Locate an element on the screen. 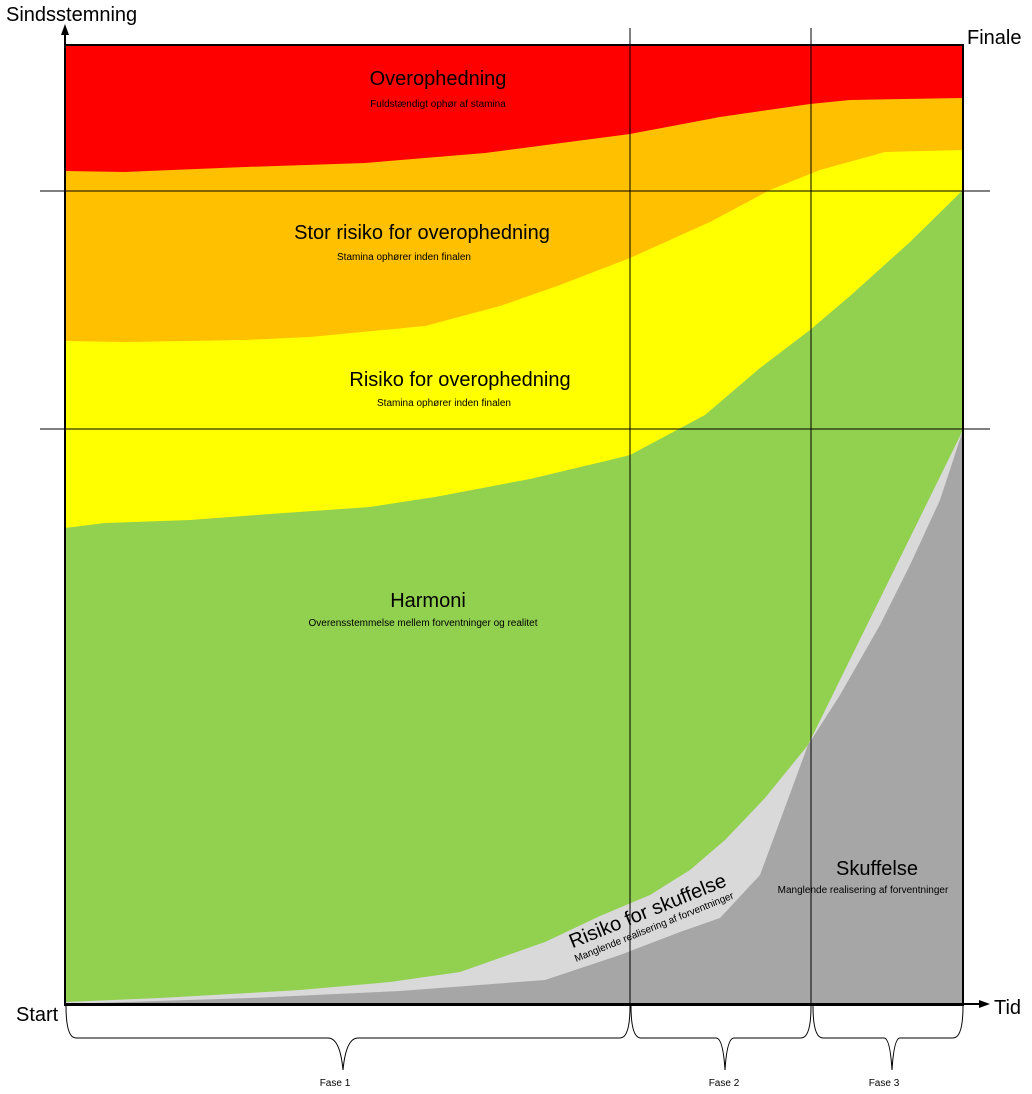  zone-overophedning-title: Overophedning is located at coordinates (438, 79).